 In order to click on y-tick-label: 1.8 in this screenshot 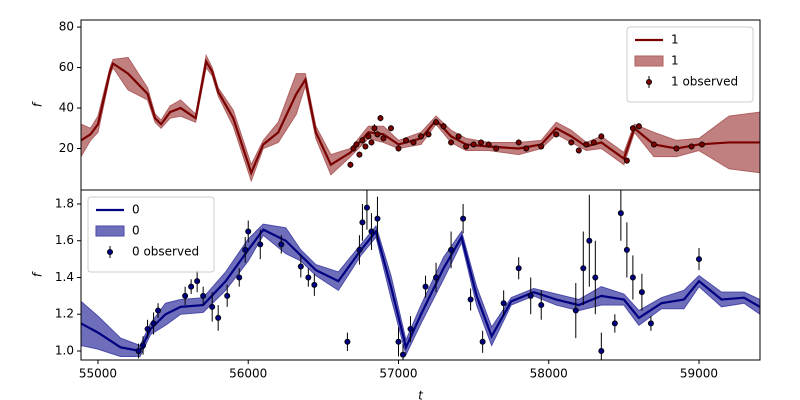, I will do `click(64, 203)`.